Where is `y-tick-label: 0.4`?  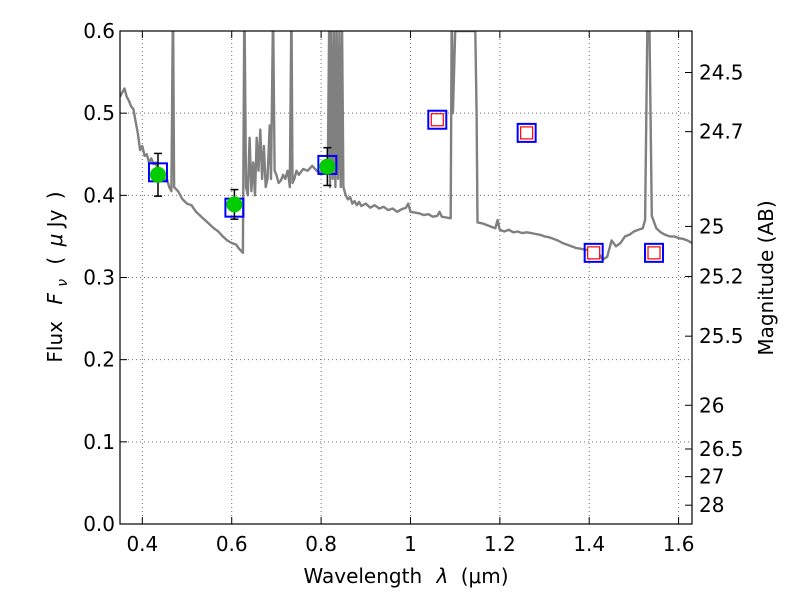
y-tick-label: 0.4 is located at coordinates (99, 195).